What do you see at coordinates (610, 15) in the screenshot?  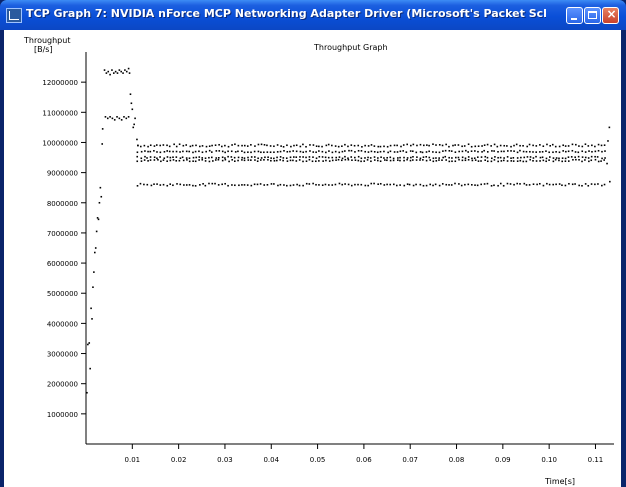 I see `close-button: ×` at bounding box center [610, 15].